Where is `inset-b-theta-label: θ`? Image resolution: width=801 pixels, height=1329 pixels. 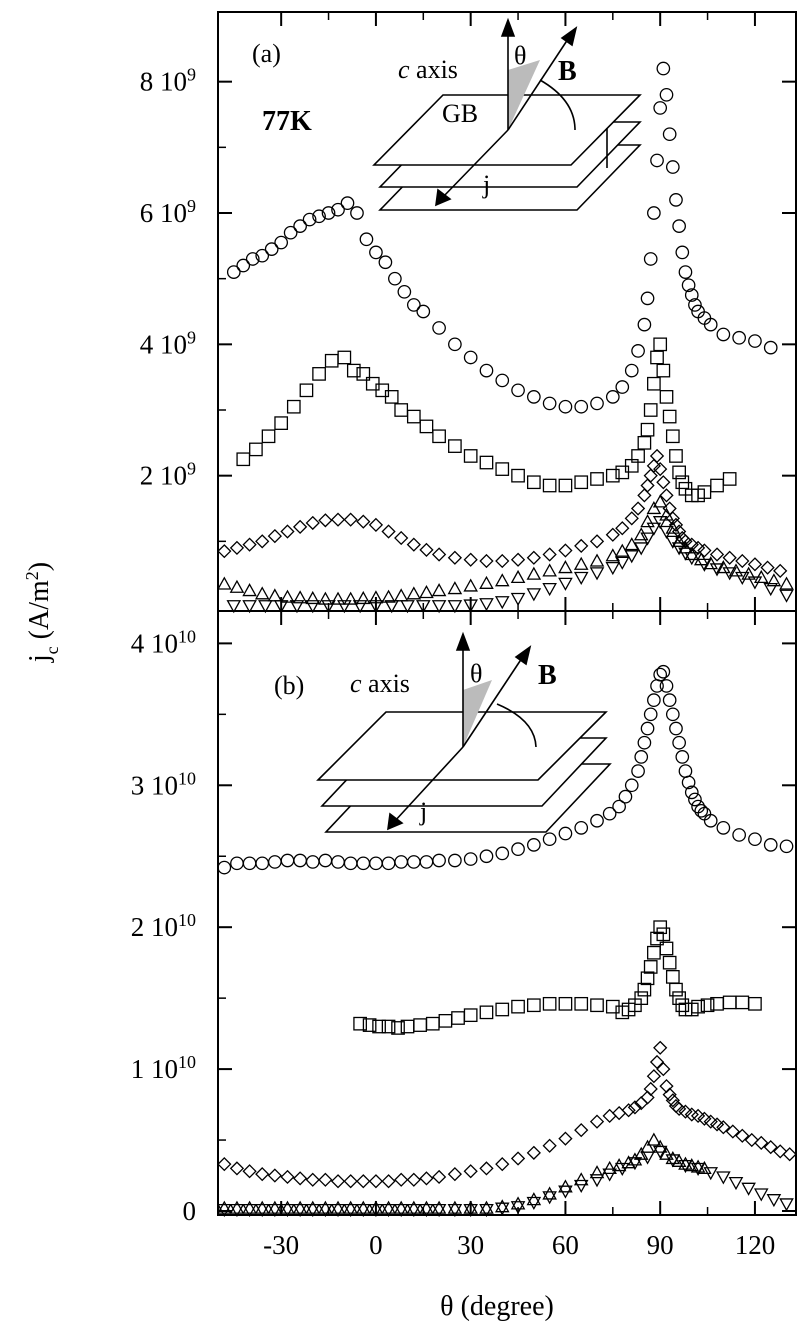
inset-b-theta-label: θ is located at coordinates (476, 673).